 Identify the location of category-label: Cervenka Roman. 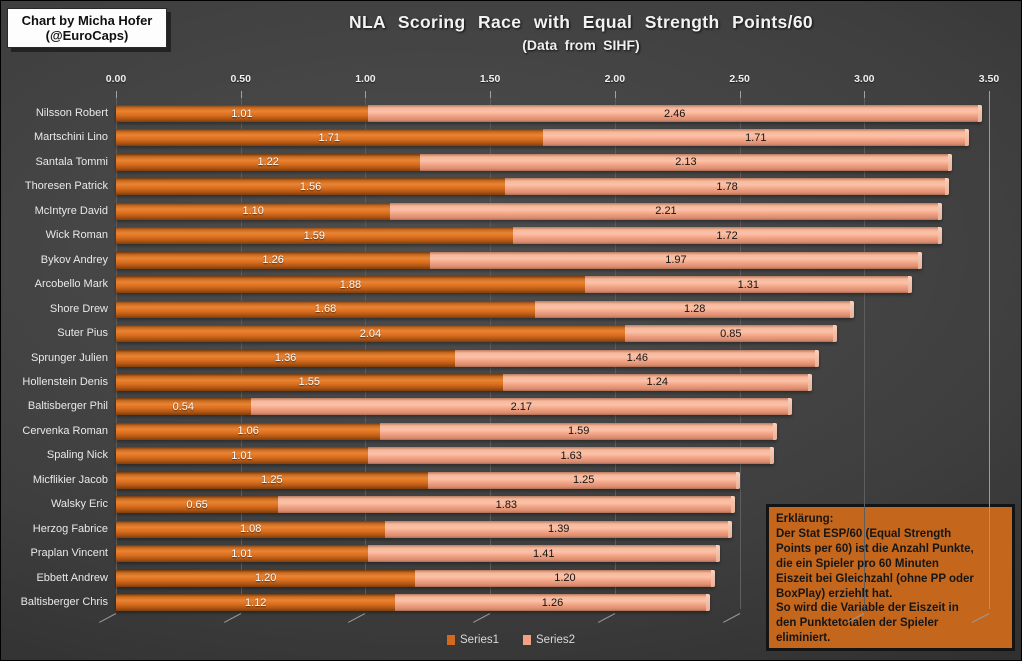
(65, 430).